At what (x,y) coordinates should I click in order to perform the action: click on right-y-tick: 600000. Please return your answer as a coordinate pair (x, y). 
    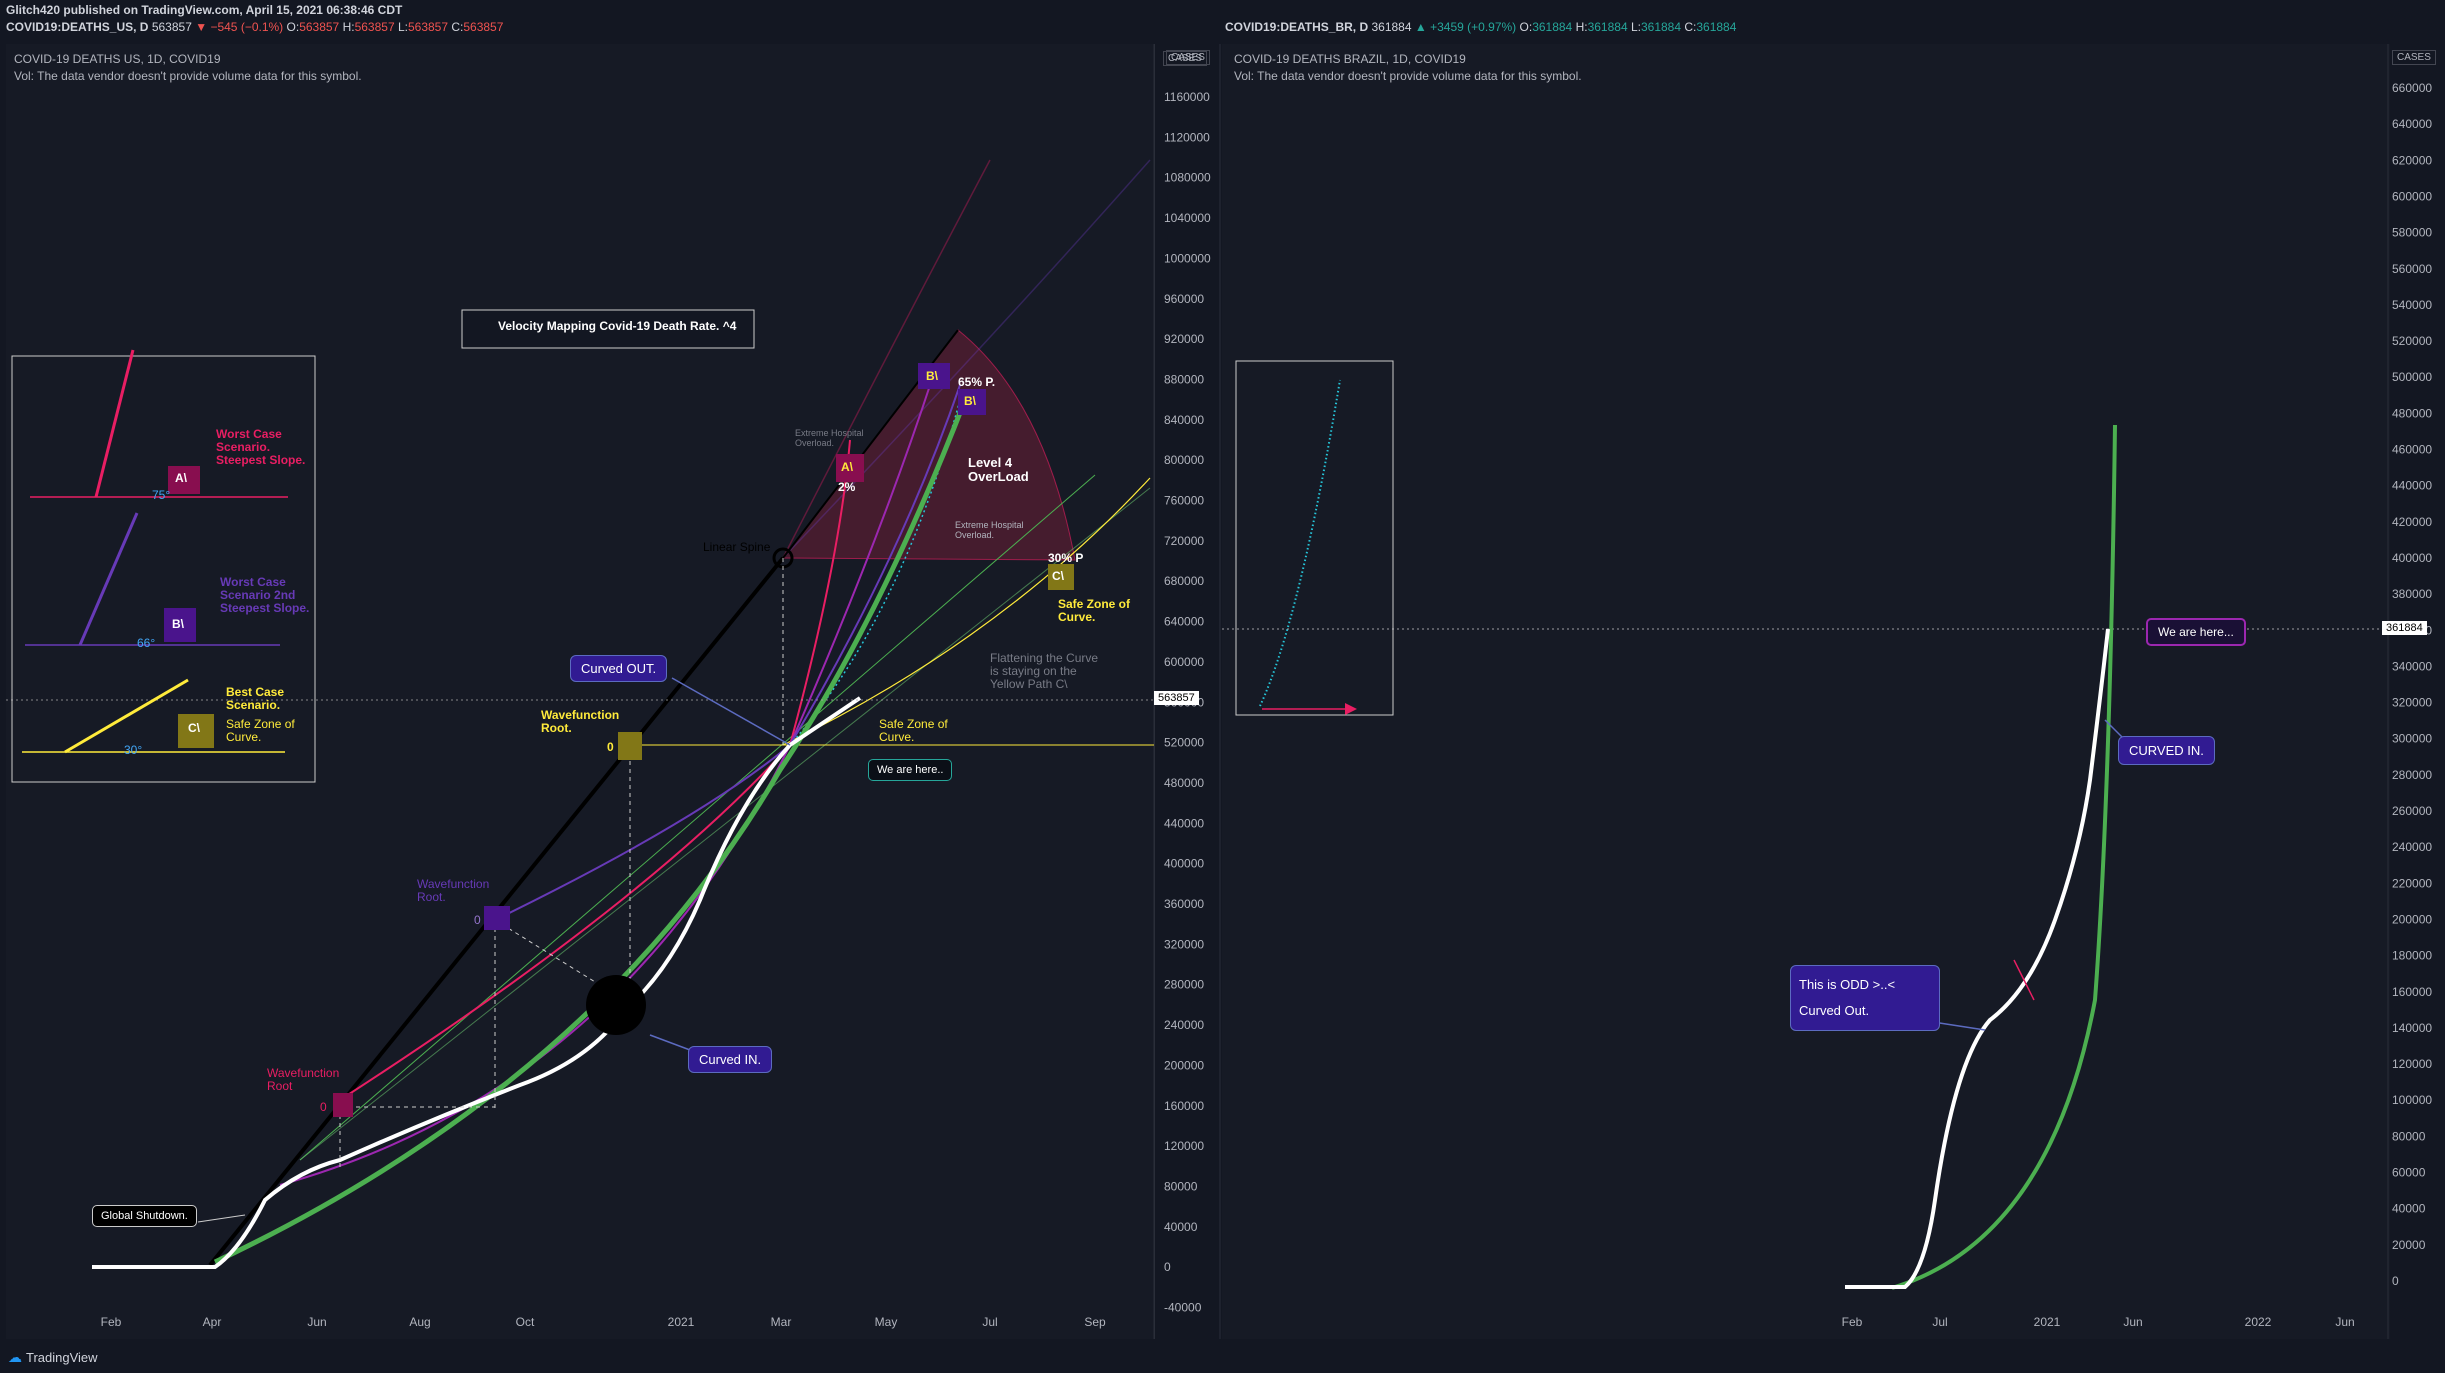
    Looking at the image, I should click on (2412, 196).